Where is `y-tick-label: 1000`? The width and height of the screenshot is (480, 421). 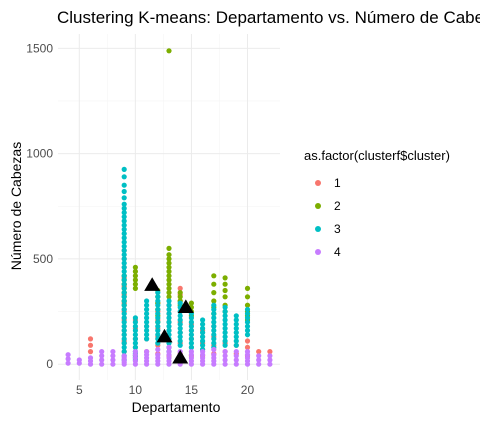 y-tick-label: 1000 is located at coordinates (39, 154).